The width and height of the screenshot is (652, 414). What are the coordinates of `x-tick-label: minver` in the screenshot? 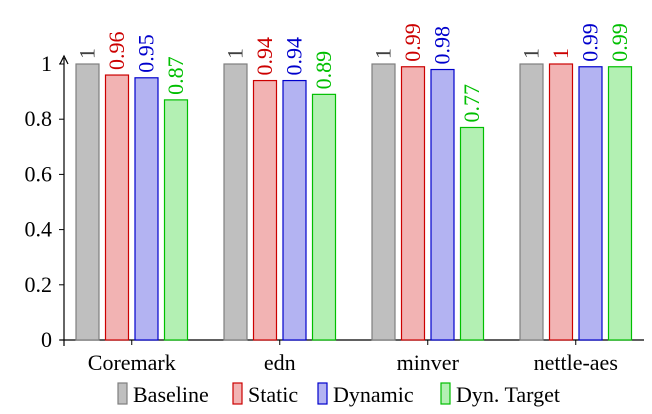 It's located at (428, 362).